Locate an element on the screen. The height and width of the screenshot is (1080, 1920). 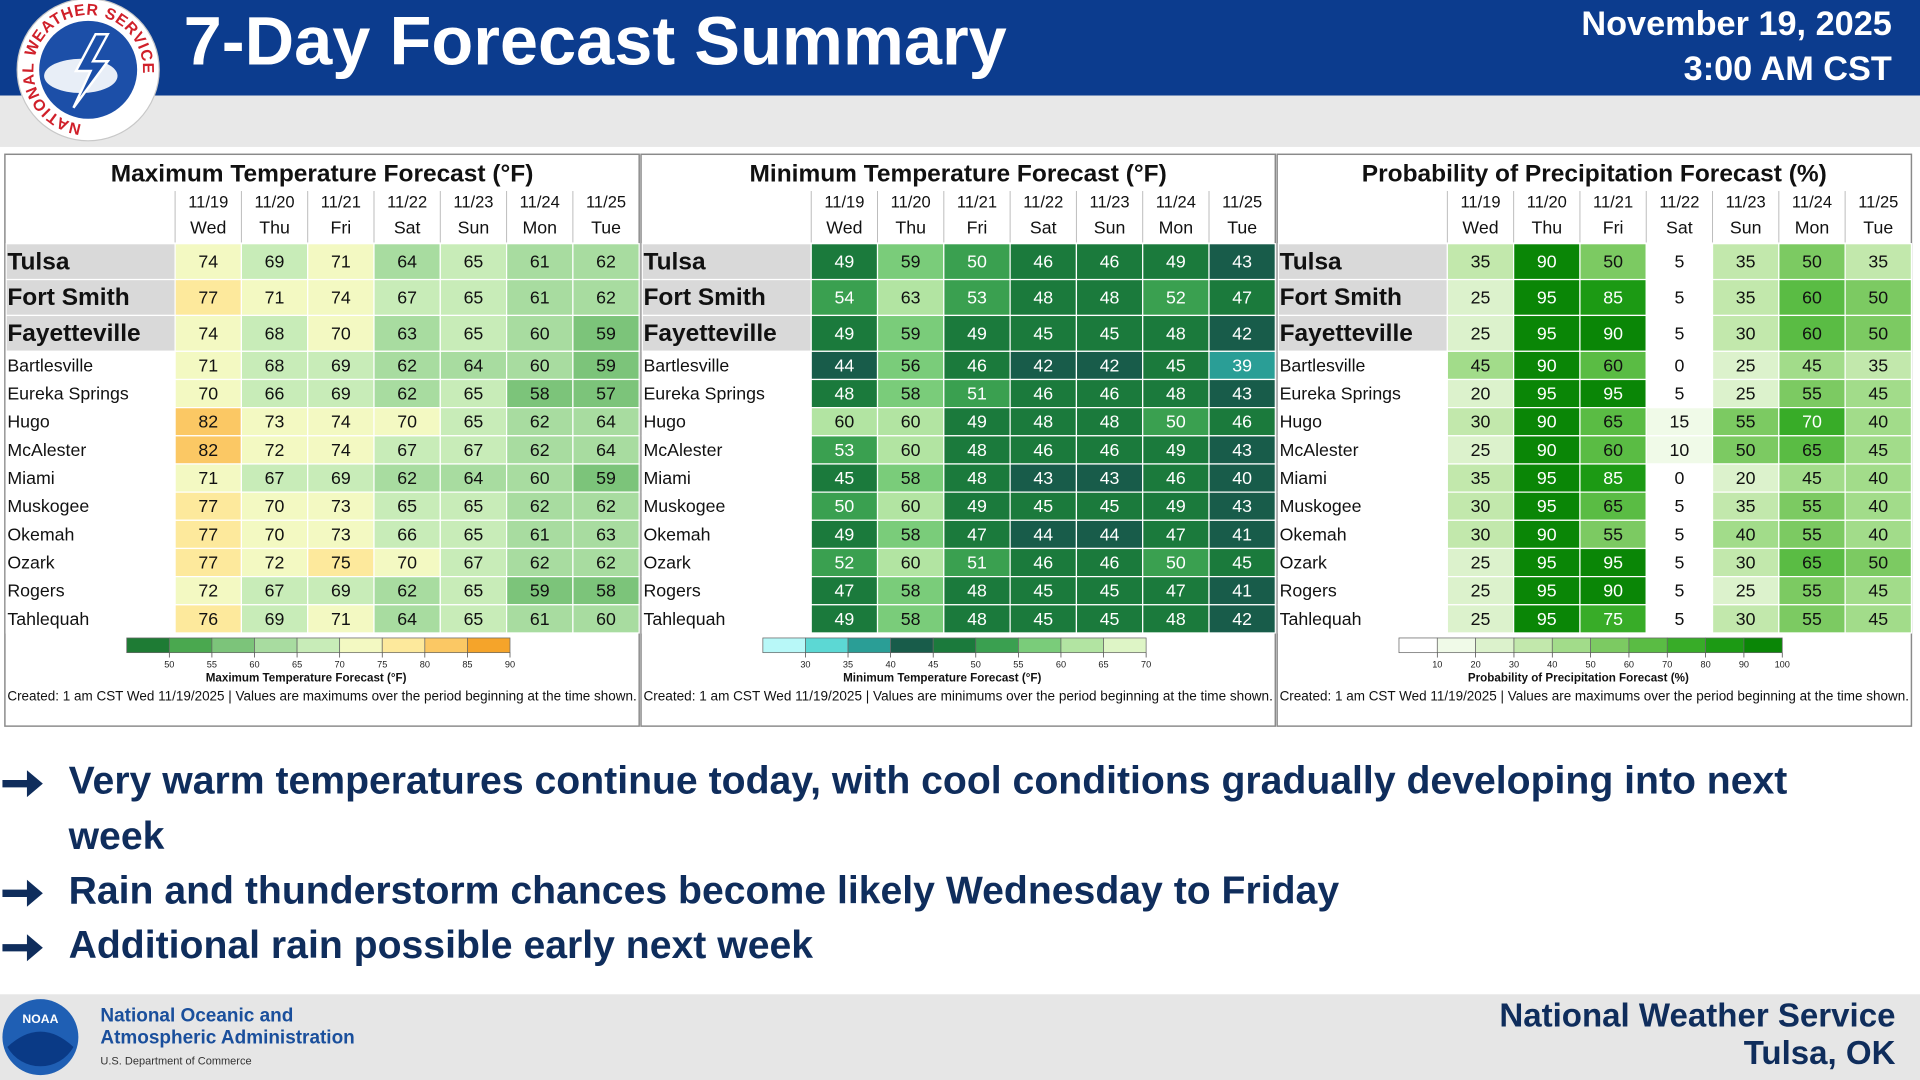
city-name: Okemah is located at coordinates (676, 534).